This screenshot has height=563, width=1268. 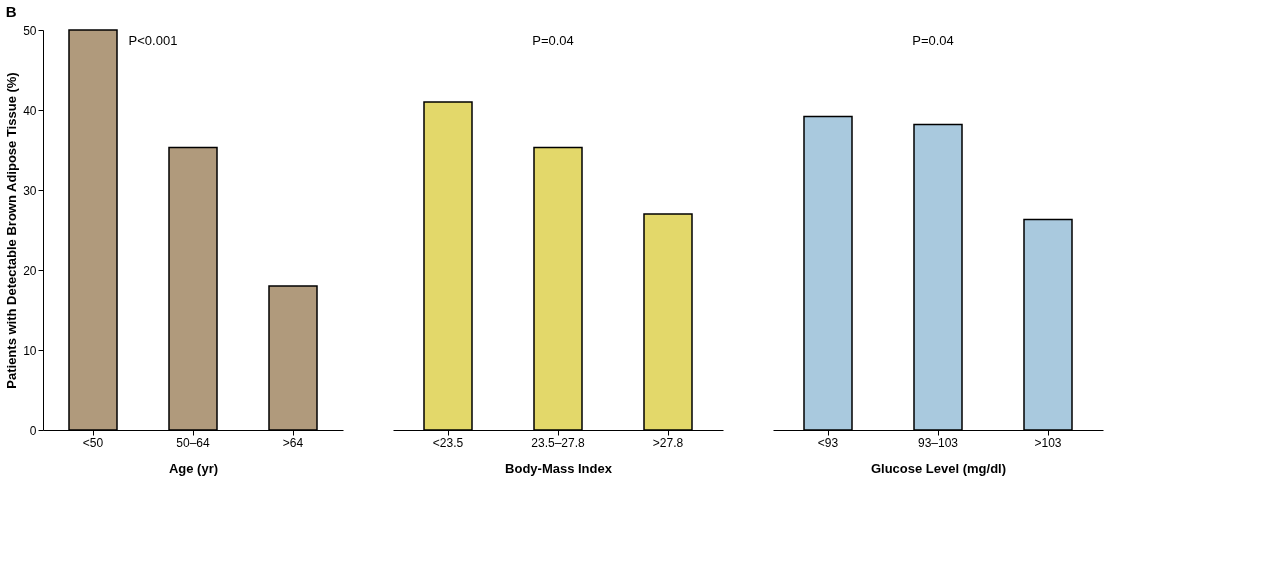 I want to click on x-axis-title: Age (yr), so click(x=193, y=468).